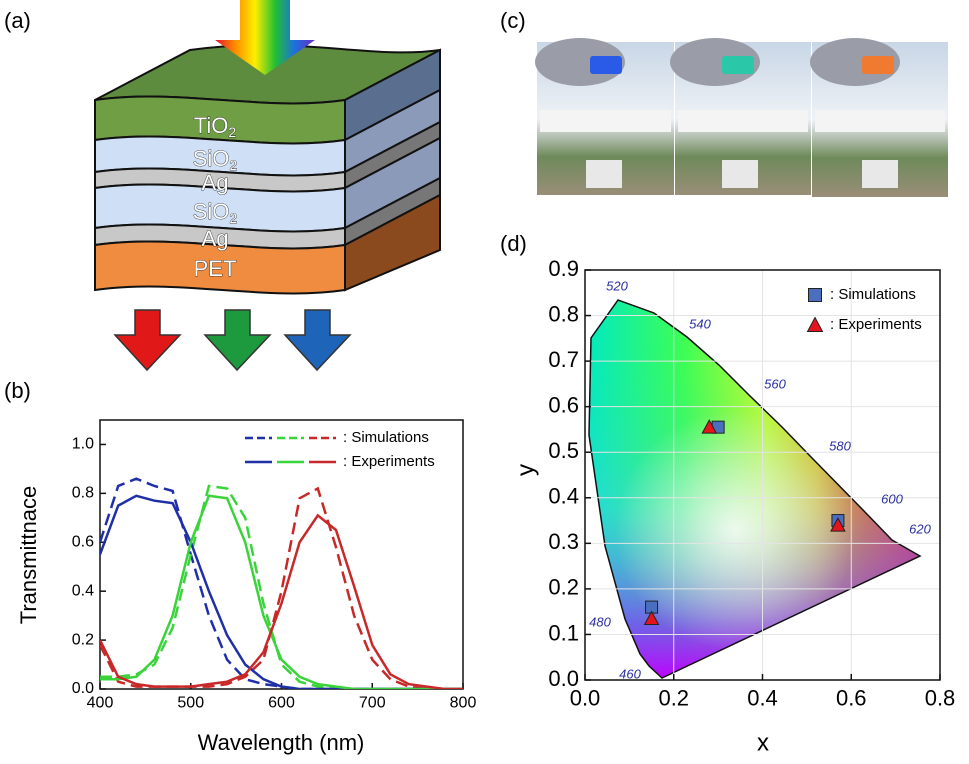 This screenshot has width=969, height=764. What do you see at coordinates (83, 444) in the screenshot?
I see `y-tick-label: 1.0` at bounding box center [83, 444].